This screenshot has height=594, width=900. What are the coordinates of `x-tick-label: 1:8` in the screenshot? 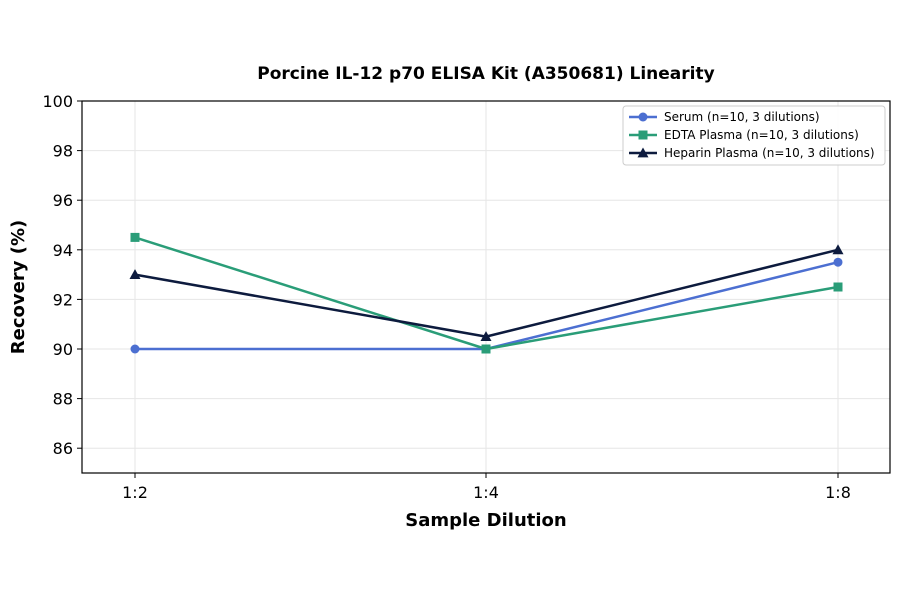 It's located at (838, 492).